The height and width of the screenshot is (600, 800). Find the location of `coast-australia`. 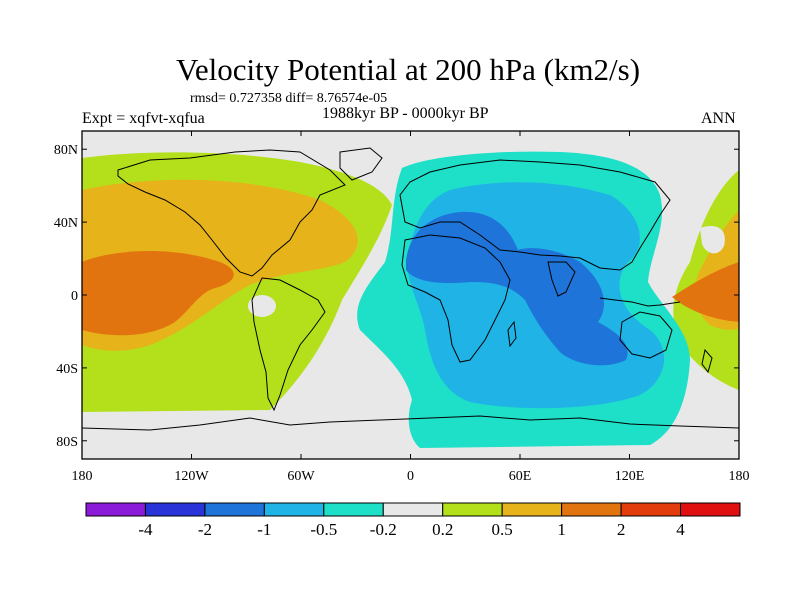

coast-australia is located at coordinates (646, 335).